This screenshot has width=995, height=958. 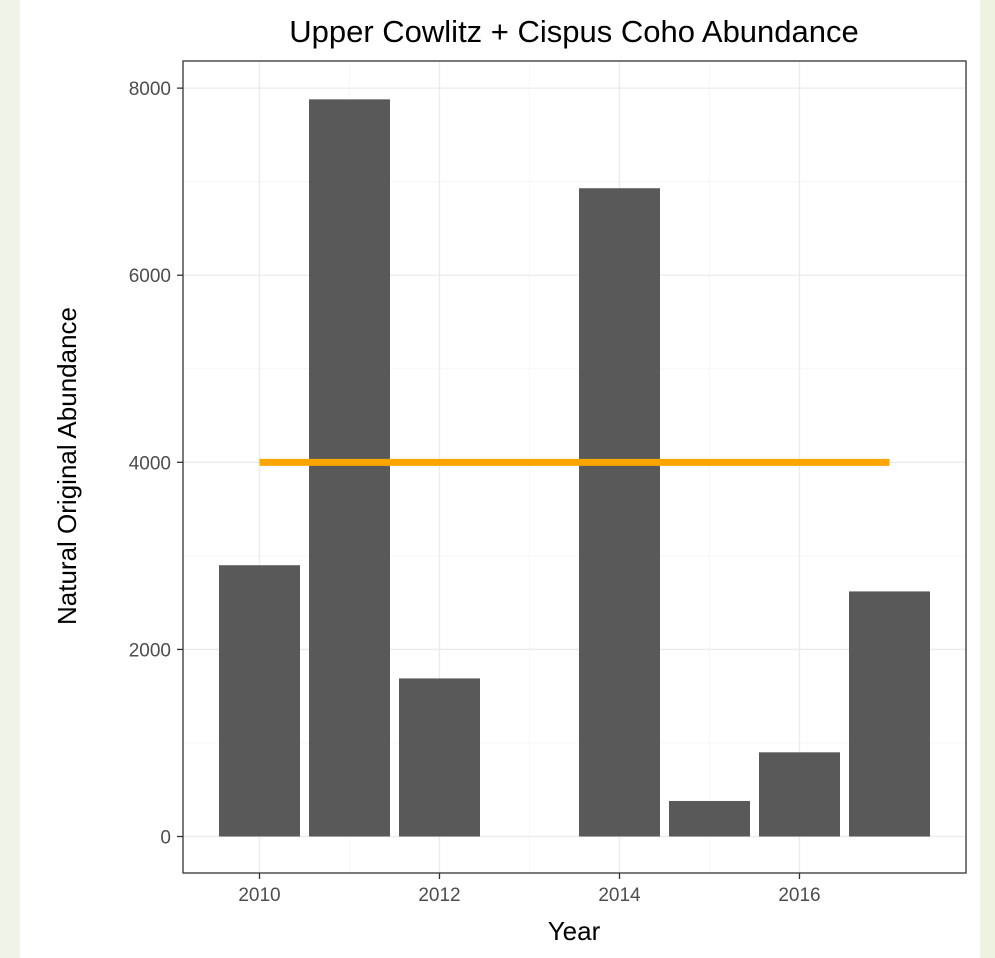 What do you see at coordinates (889, 714) in the screenshot?
I see `bar-2017` at bounding box center [889, 714].